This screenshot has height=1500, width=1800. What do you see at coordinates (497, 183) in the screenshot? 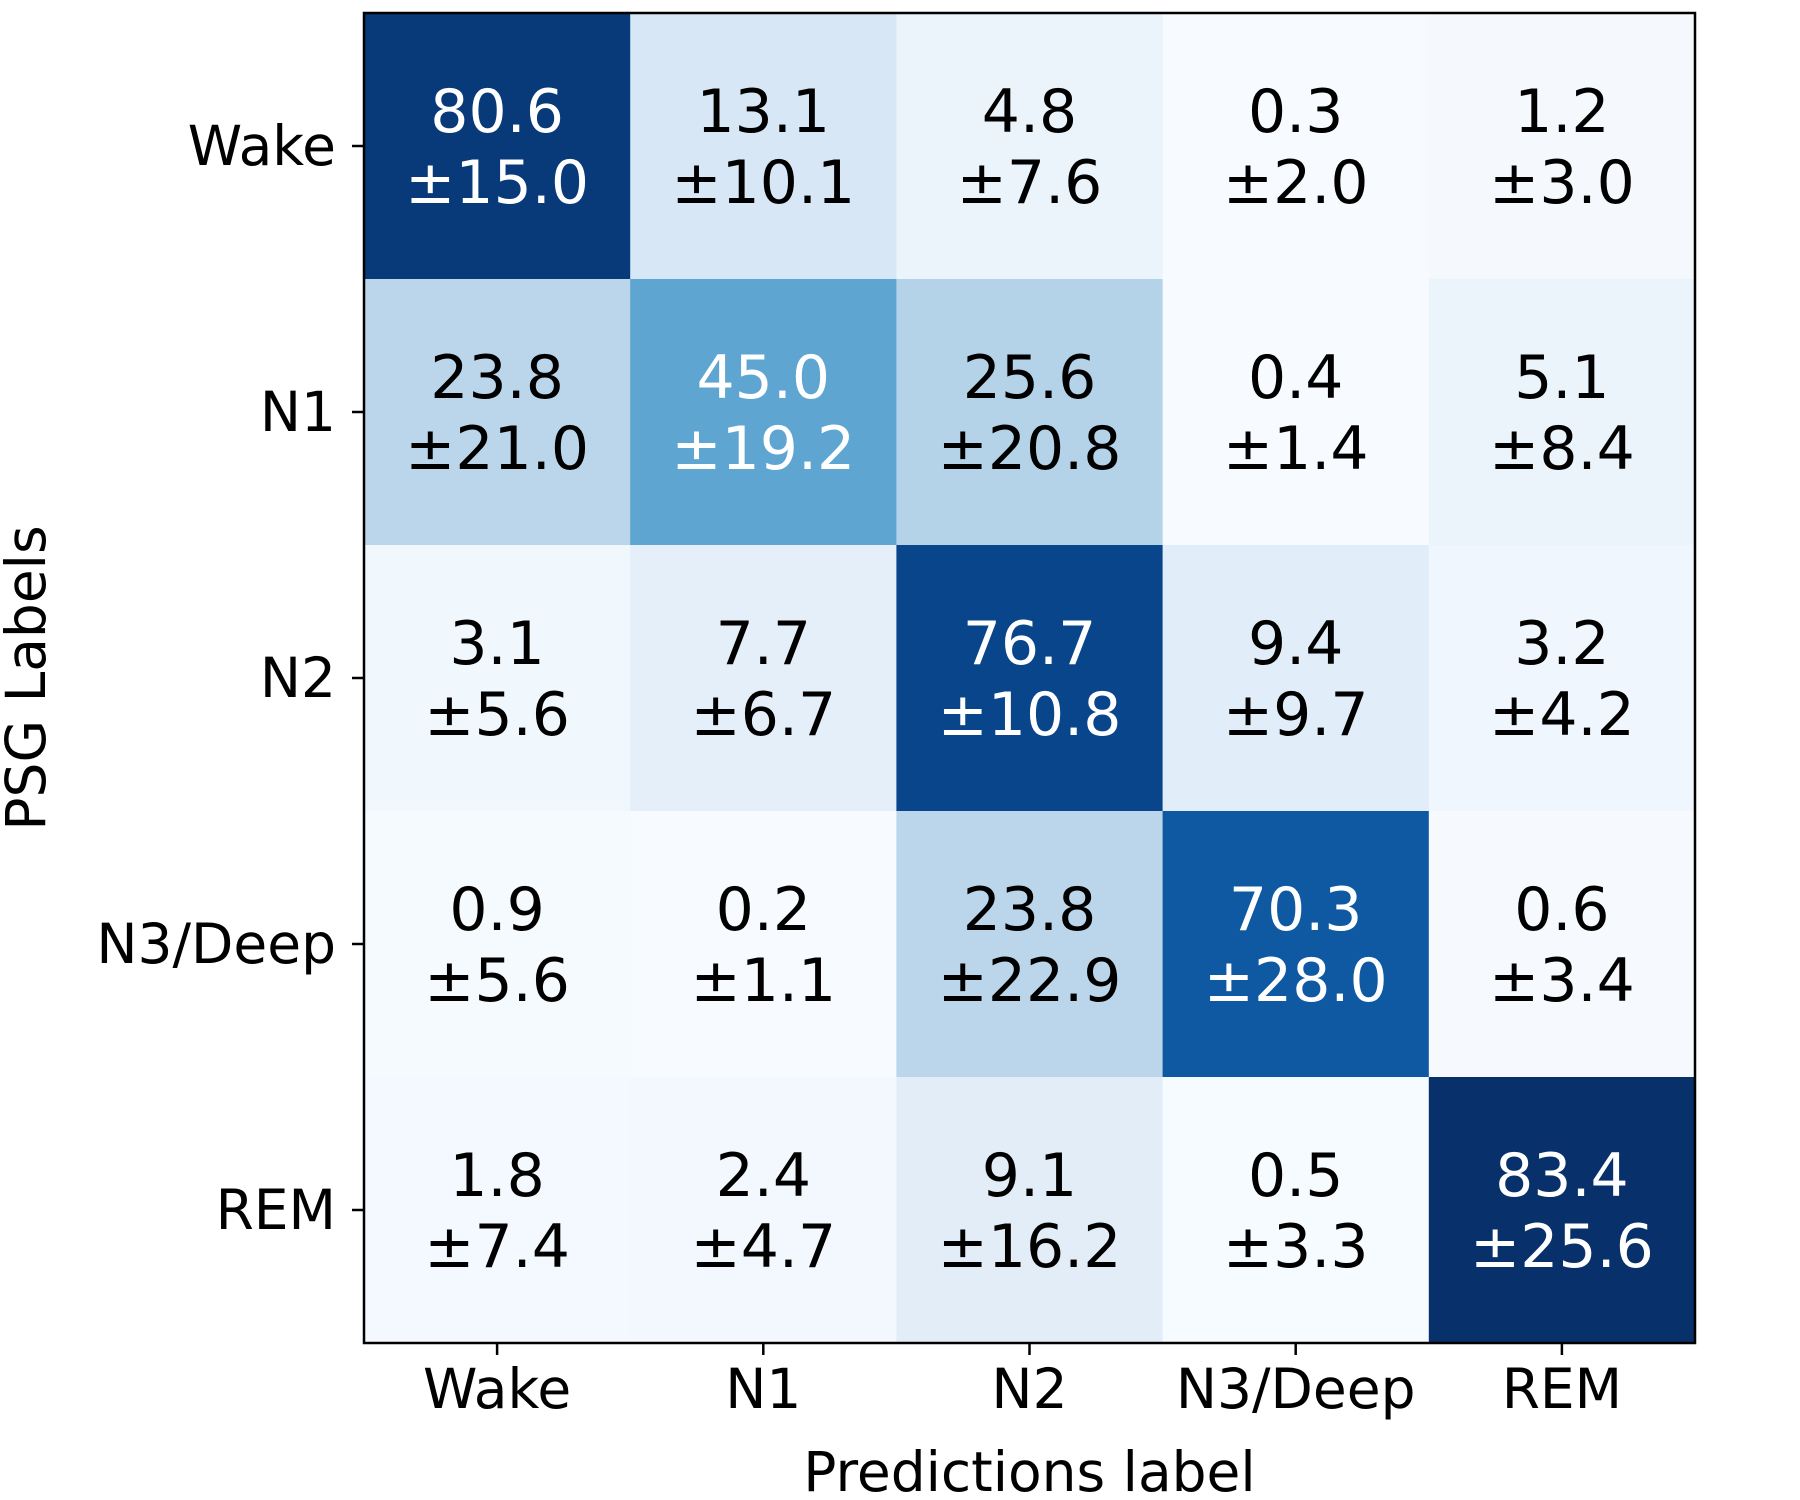
I see `cell-std-label: ±15.0` at bounding box center [497, 183].